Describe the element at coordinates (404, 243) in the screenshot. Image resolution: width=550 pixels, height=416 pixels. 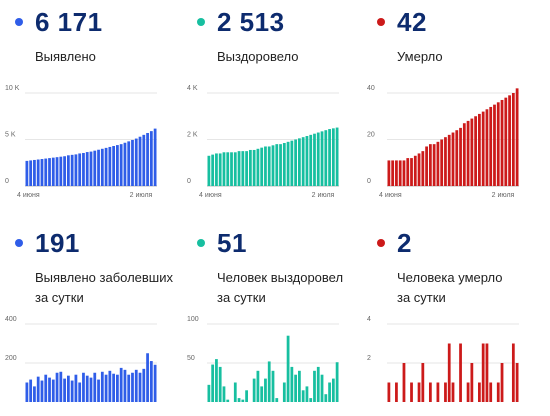
I see `stat-value: 2` at that location.